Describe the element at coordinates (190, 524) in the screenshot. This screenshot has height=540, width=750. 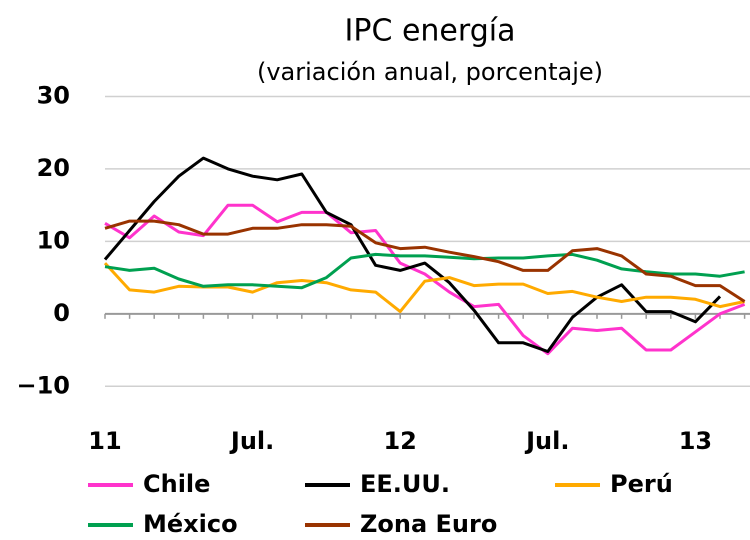
I see `legend-label: México` at that location.